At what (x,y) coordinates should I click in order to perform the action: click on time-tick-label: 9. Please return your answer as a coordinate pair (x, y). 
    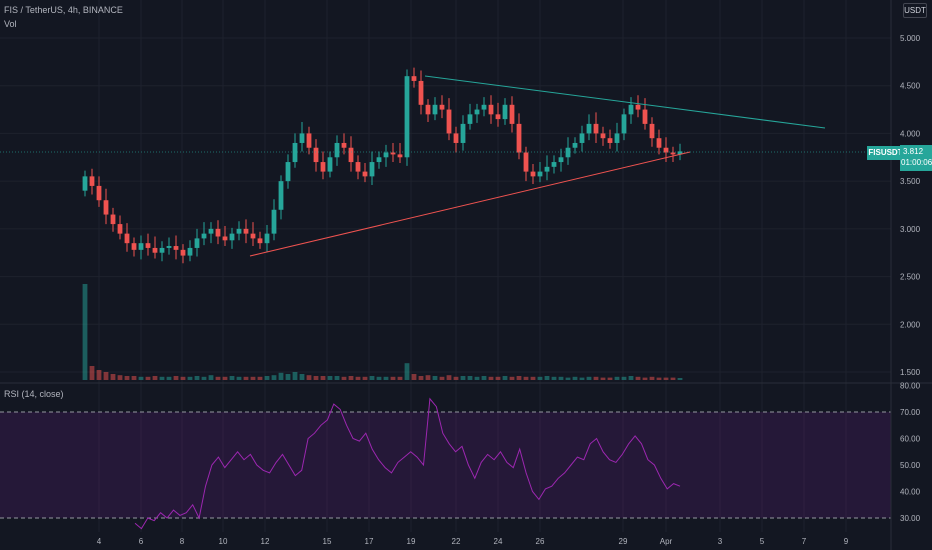
    Looking at the image, I should click on (846, 541).